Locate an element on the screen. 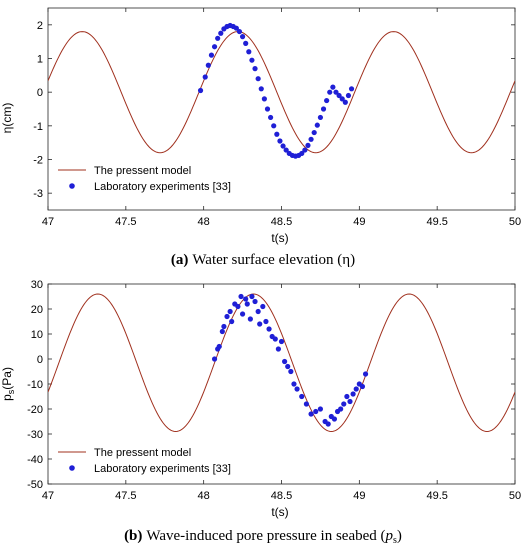 This screenshot has width=527, height=550. chart-a-ytick-label: 0 is located at coordinates (40, 93).